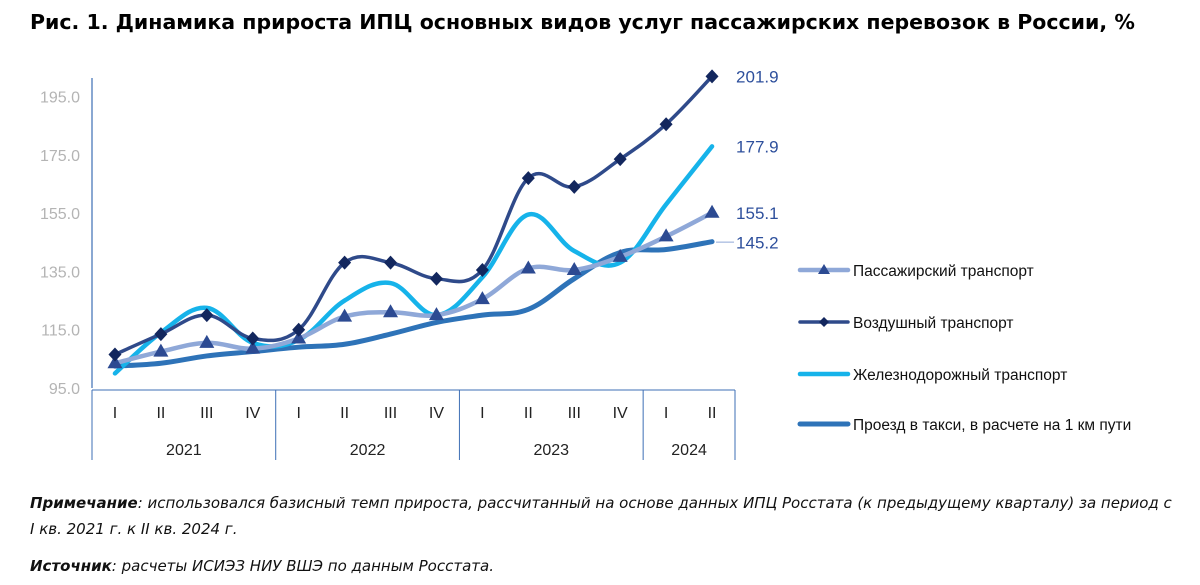  I want to click on series-taxi-line, so click(413, 304).